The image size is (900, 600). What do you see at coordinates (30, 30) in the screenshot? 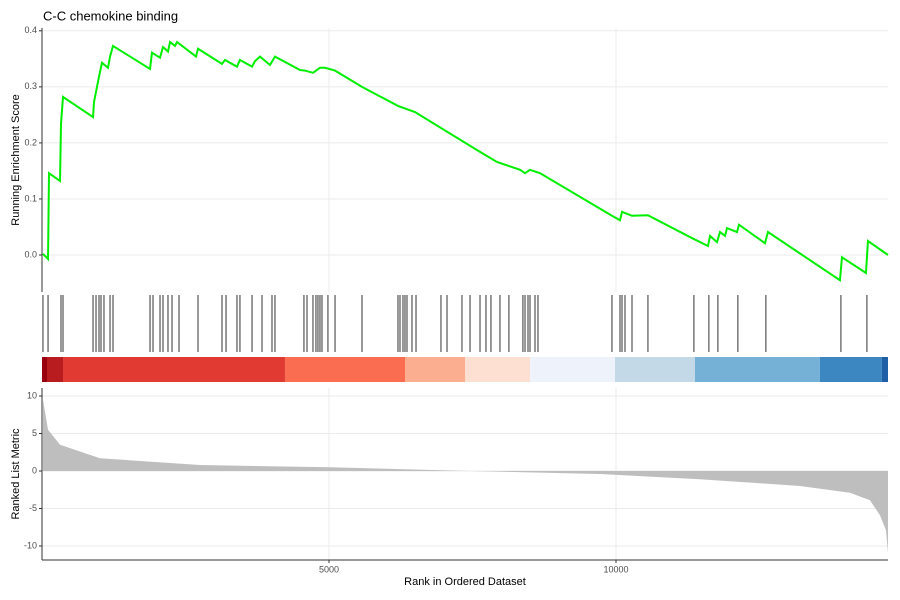
I see `y-tick-label: 0.4` at bounding box center [30, 30].